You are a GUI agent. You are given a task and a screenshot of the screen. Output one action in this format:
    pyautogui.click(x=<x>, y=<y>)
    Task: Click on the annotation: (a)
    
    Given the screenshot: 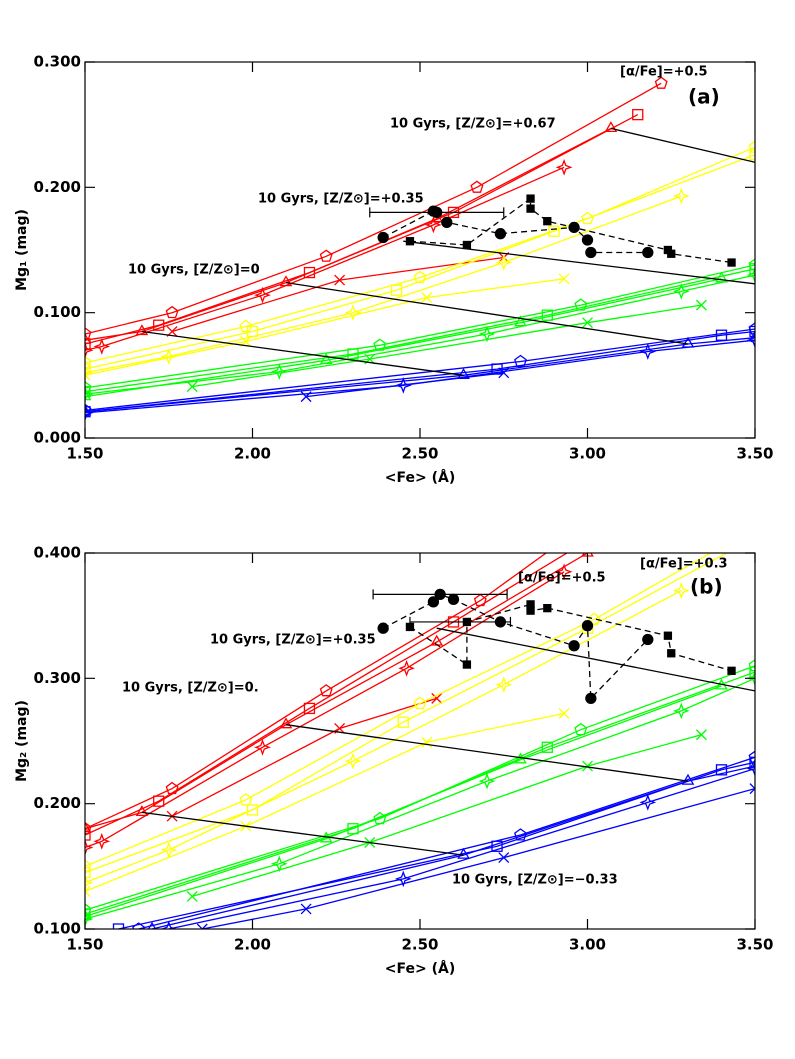 What is the action you would take?
    pyautogui.click(x=704, y=97)
    